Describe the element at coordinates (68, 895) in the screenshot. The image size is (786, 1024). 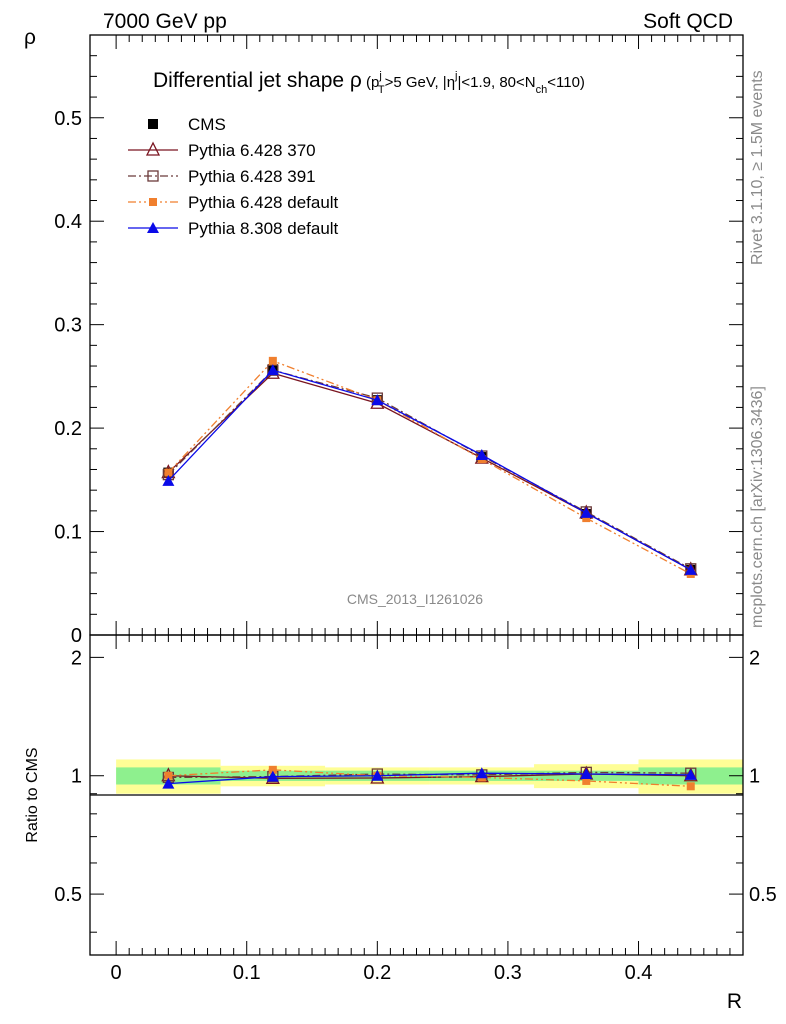
I see `ratio-y-tick-label-left: 0.5` at that location.